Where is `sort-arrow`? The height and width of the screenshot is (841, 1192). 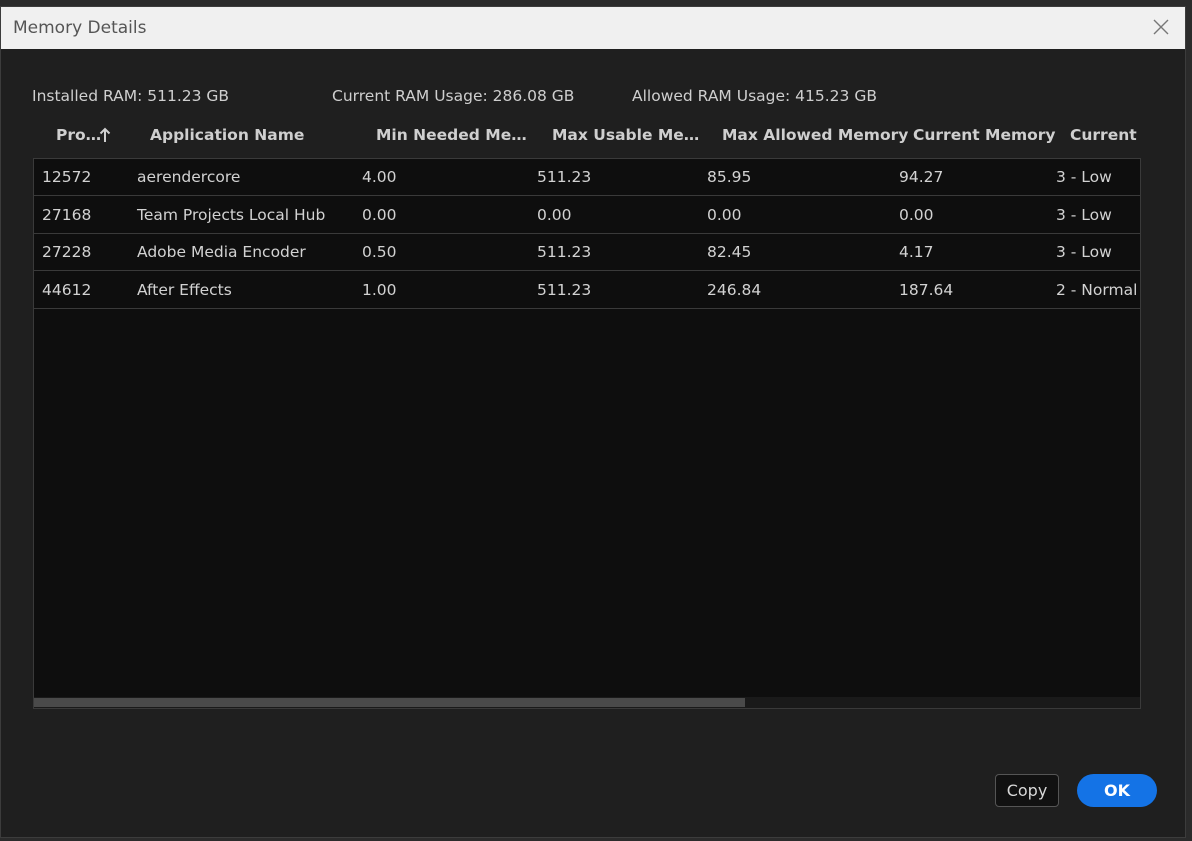
sort-arrow is located at coordinates (105, 134).